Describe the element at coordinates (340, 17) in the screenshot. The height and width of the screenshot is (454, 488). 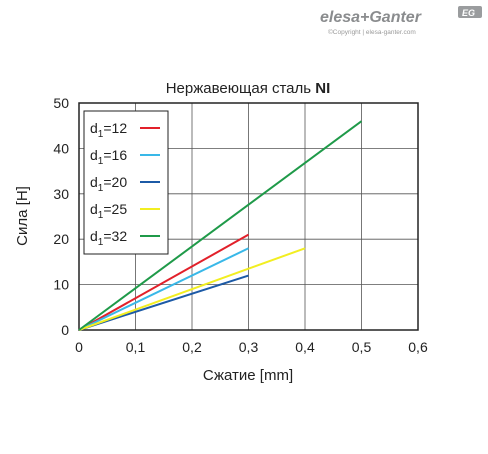
I see `logo-text-elesa: elesa` at that location.